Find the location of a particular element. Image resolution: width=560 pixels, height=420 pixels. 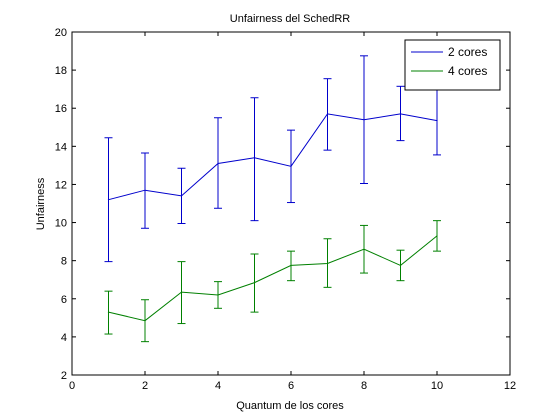

x-axis-label: Quantum de los cores is located at coordinates (290, 406).